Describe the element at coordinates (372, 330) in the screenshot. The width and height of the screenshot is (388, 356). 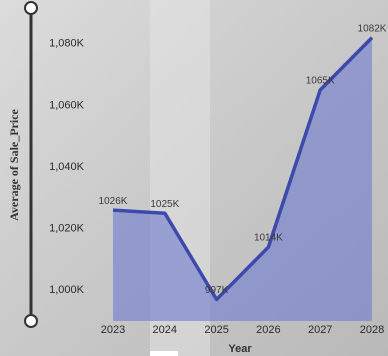
I see `x-tick-label: 2028` at that location.